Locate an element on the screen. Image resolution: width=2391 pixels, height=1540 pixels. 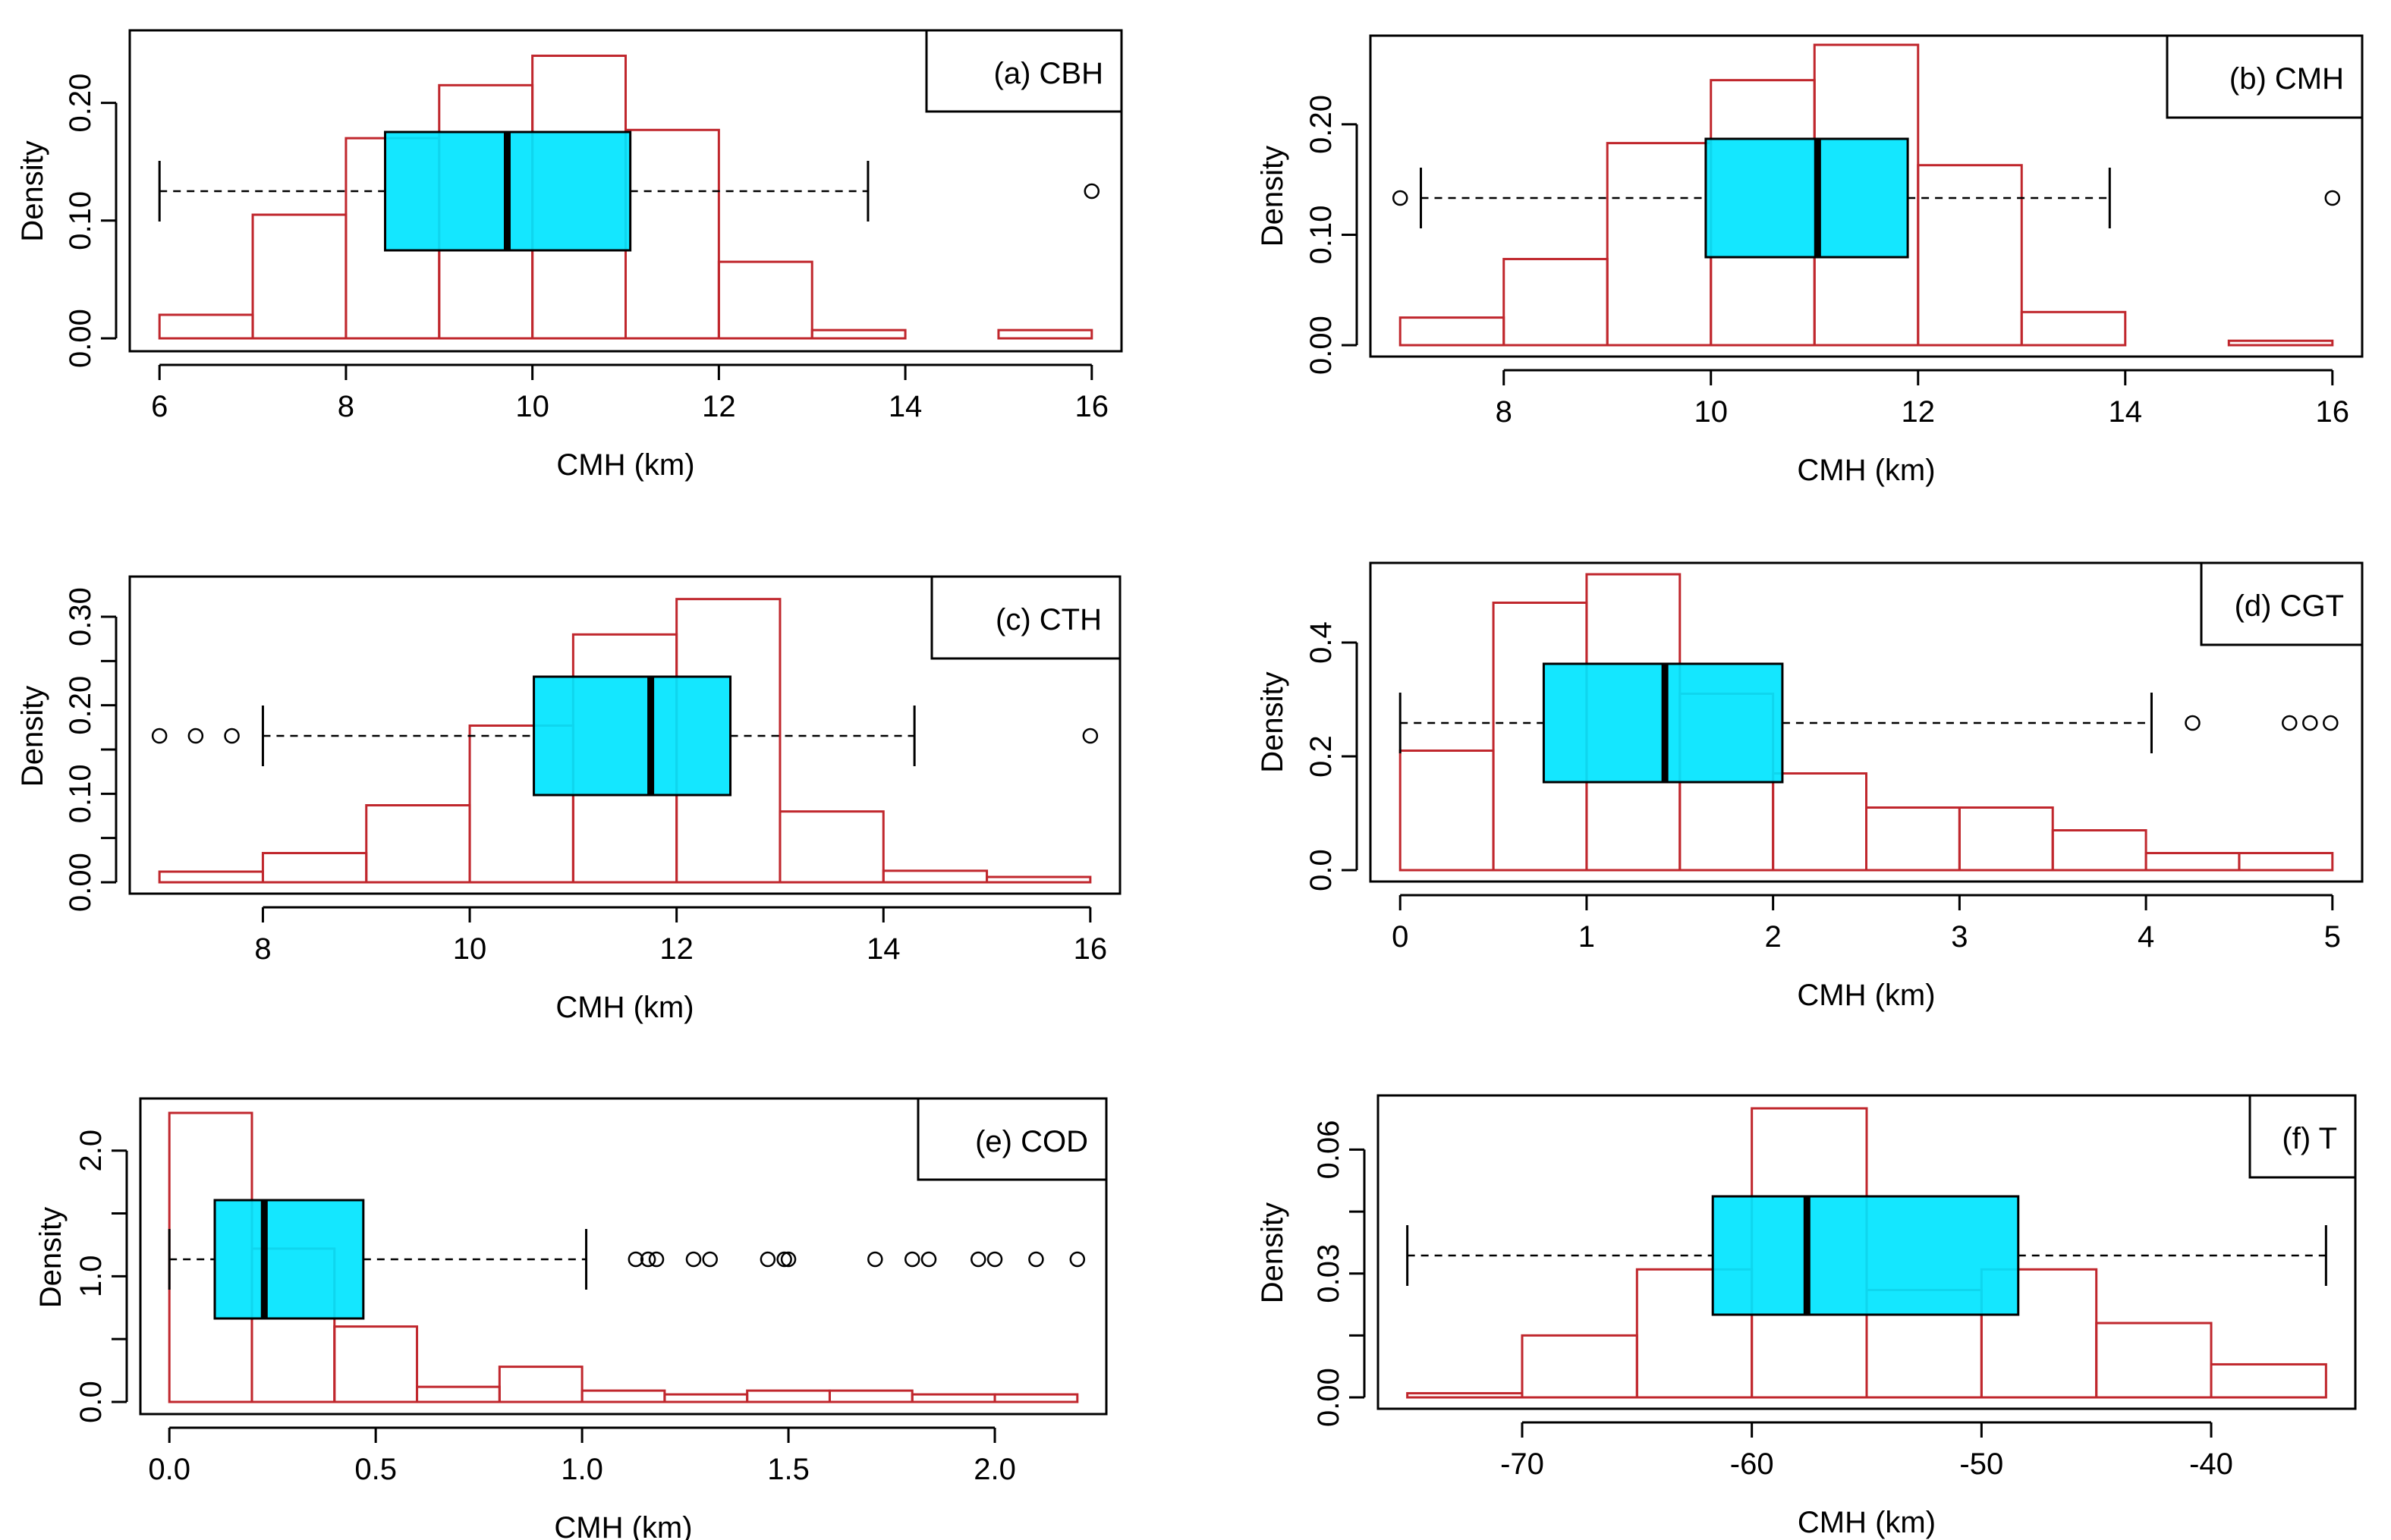
x-tick-label: 0.5 is located at coordinates (375, 1469).